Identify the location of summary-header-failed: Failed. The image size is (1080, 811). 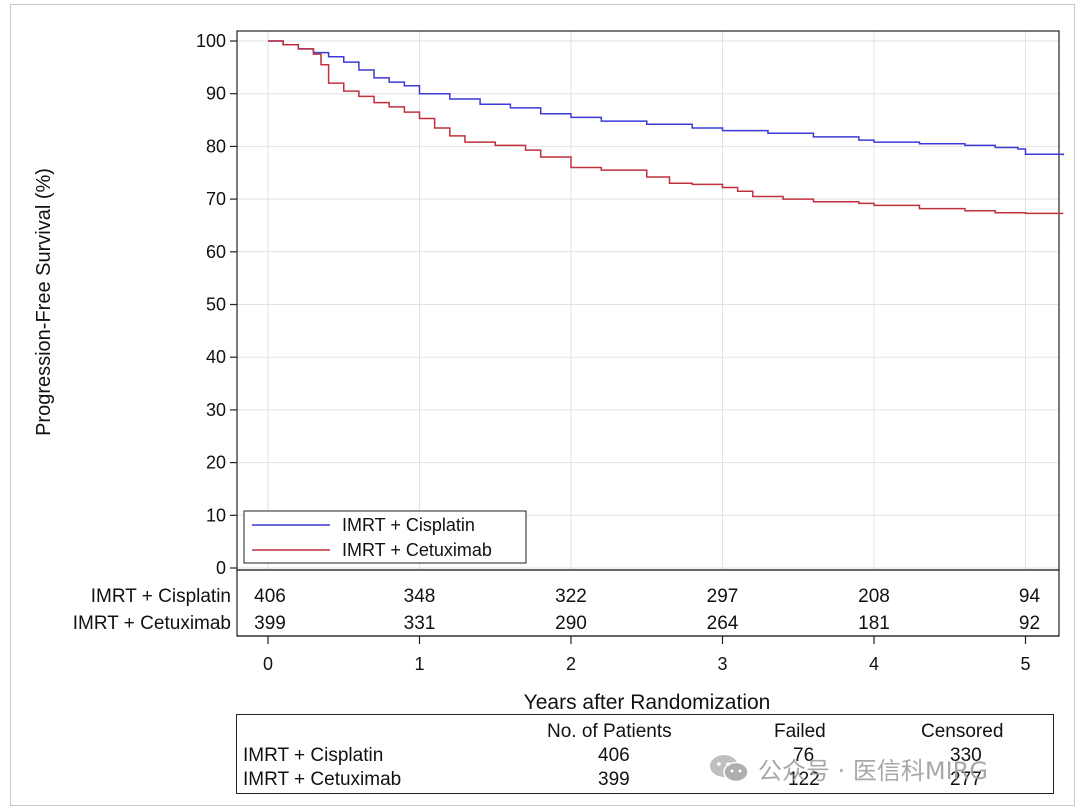
(800, 731).